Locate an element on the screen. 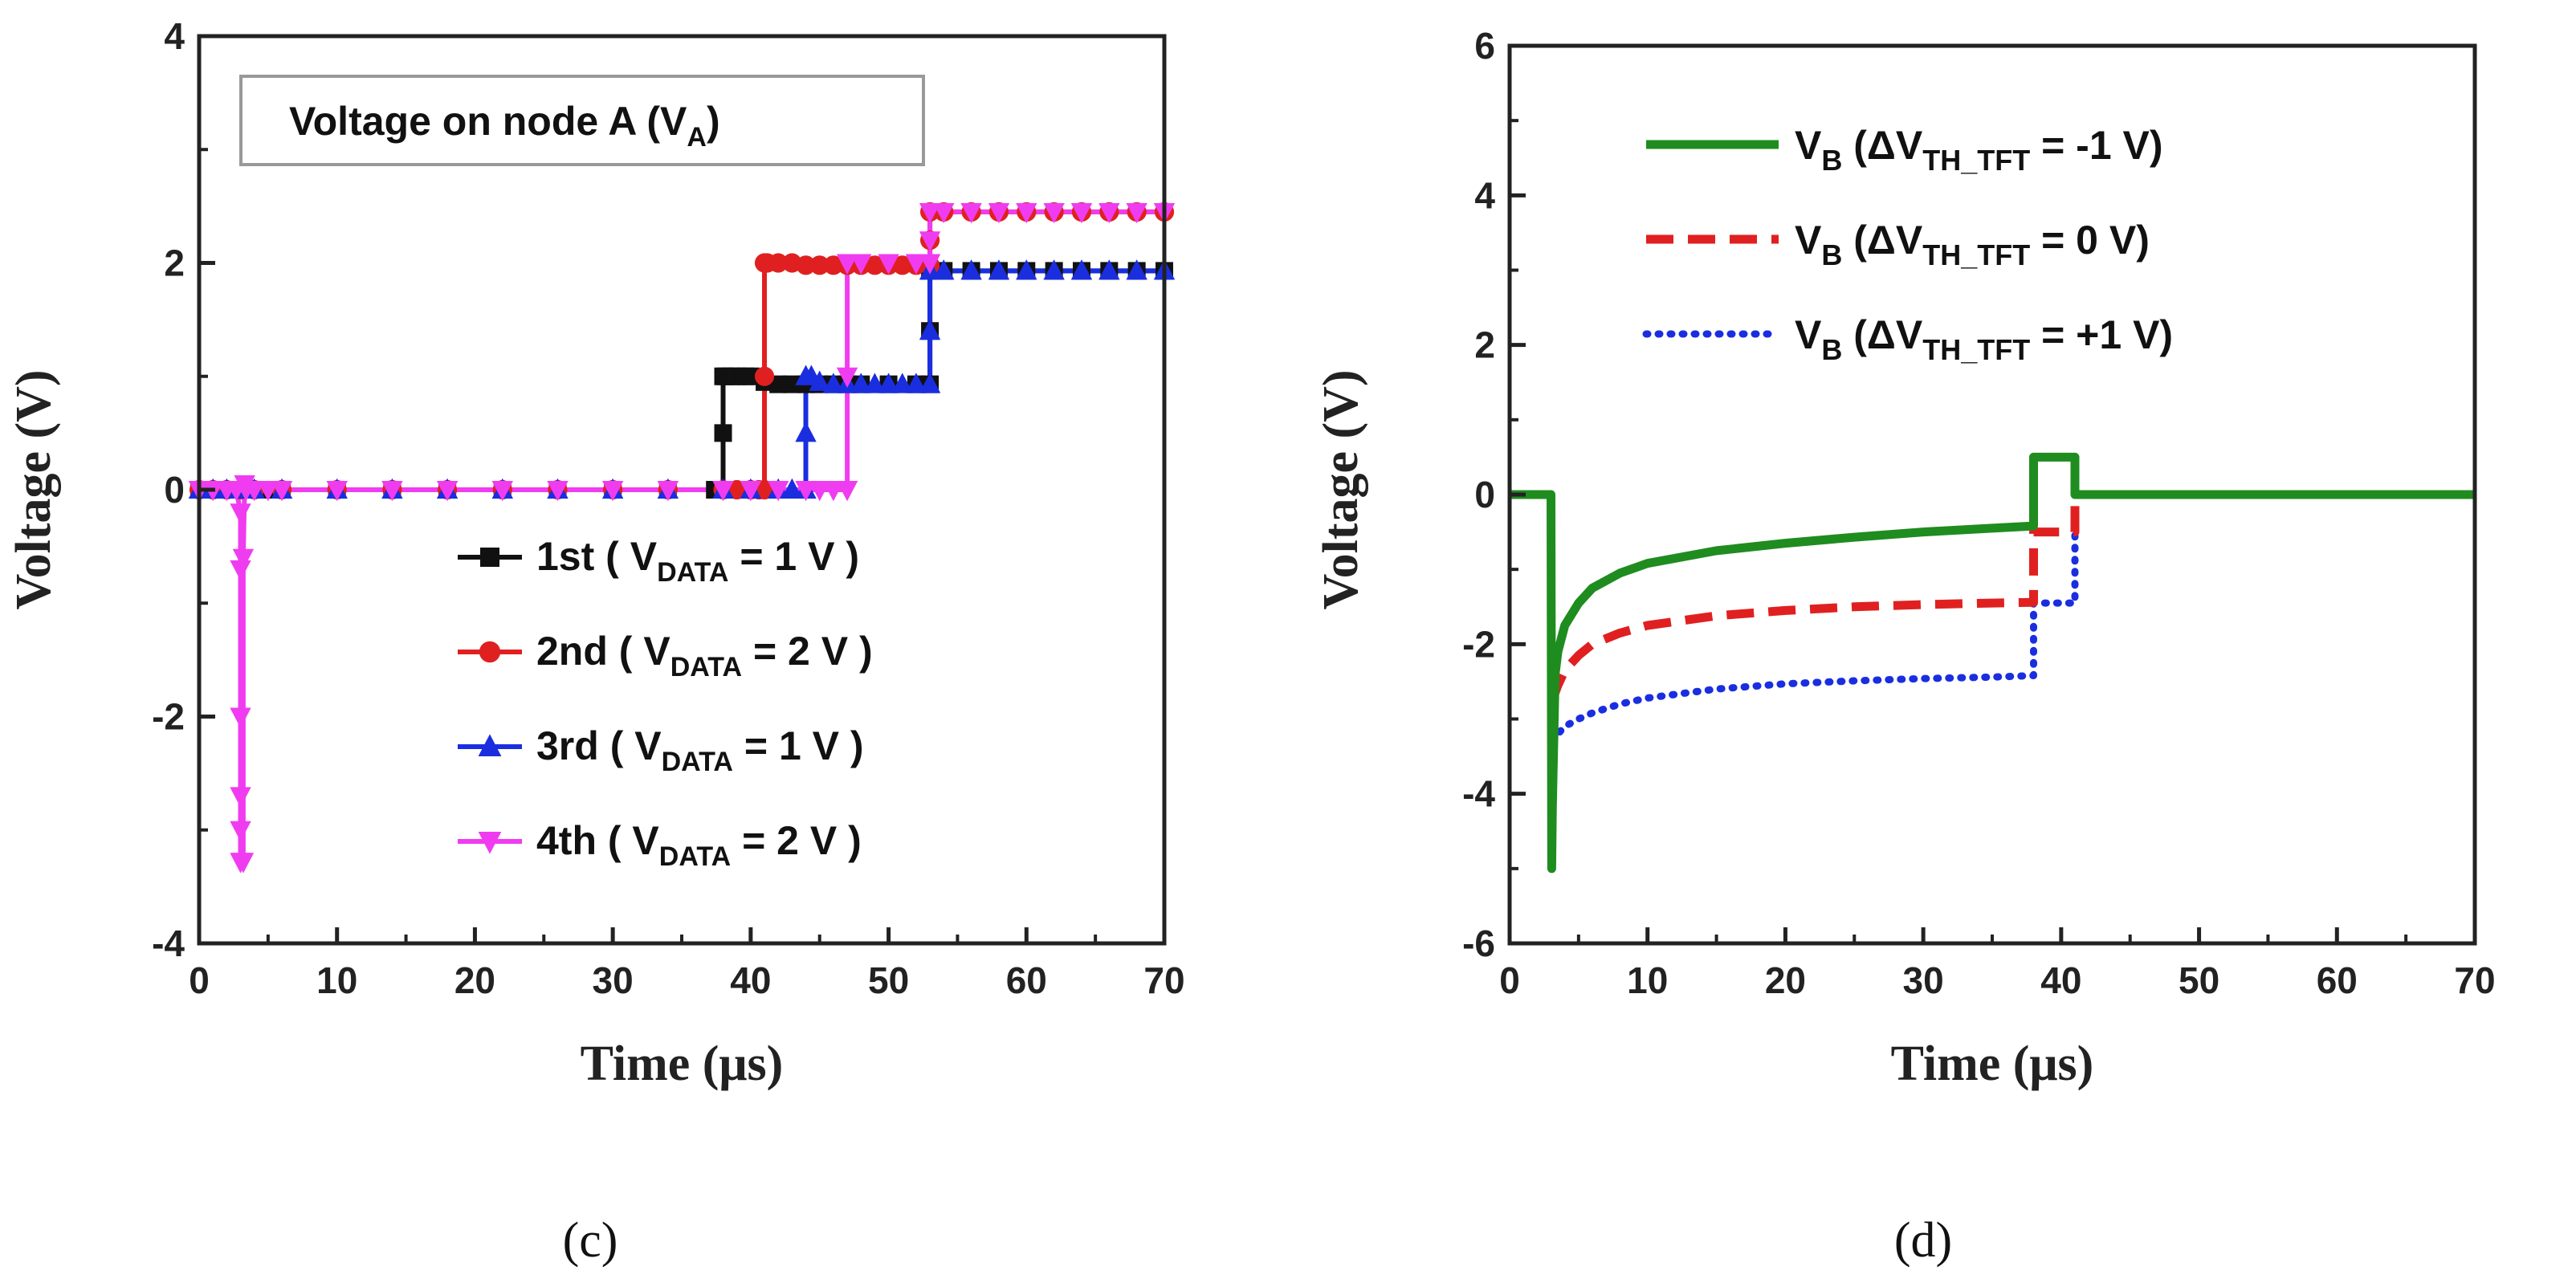 The height and width of the screenshot is (1287, 2576). chart-title: Voltage on node A (VA) is located at coordinates (504, 126).